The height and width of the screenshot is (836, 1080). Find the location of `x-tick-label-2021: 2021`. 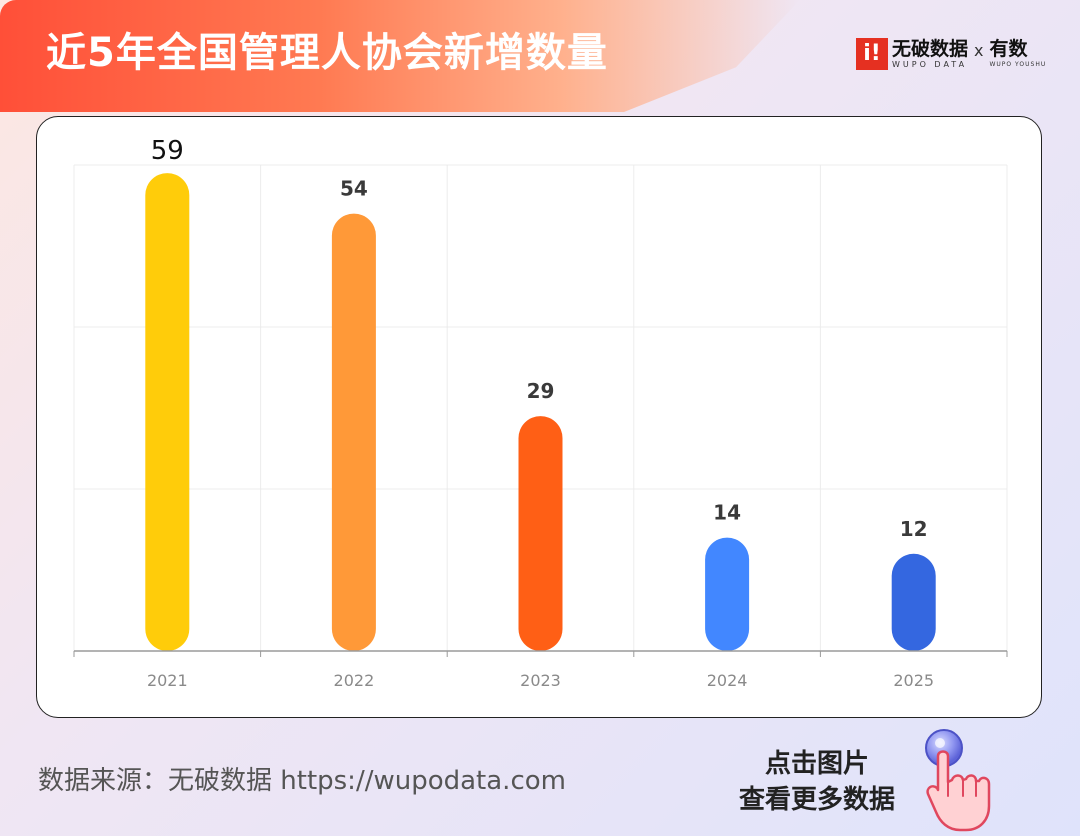

x-tick-label-2021: 2021 is located at coordinates (167, 680).